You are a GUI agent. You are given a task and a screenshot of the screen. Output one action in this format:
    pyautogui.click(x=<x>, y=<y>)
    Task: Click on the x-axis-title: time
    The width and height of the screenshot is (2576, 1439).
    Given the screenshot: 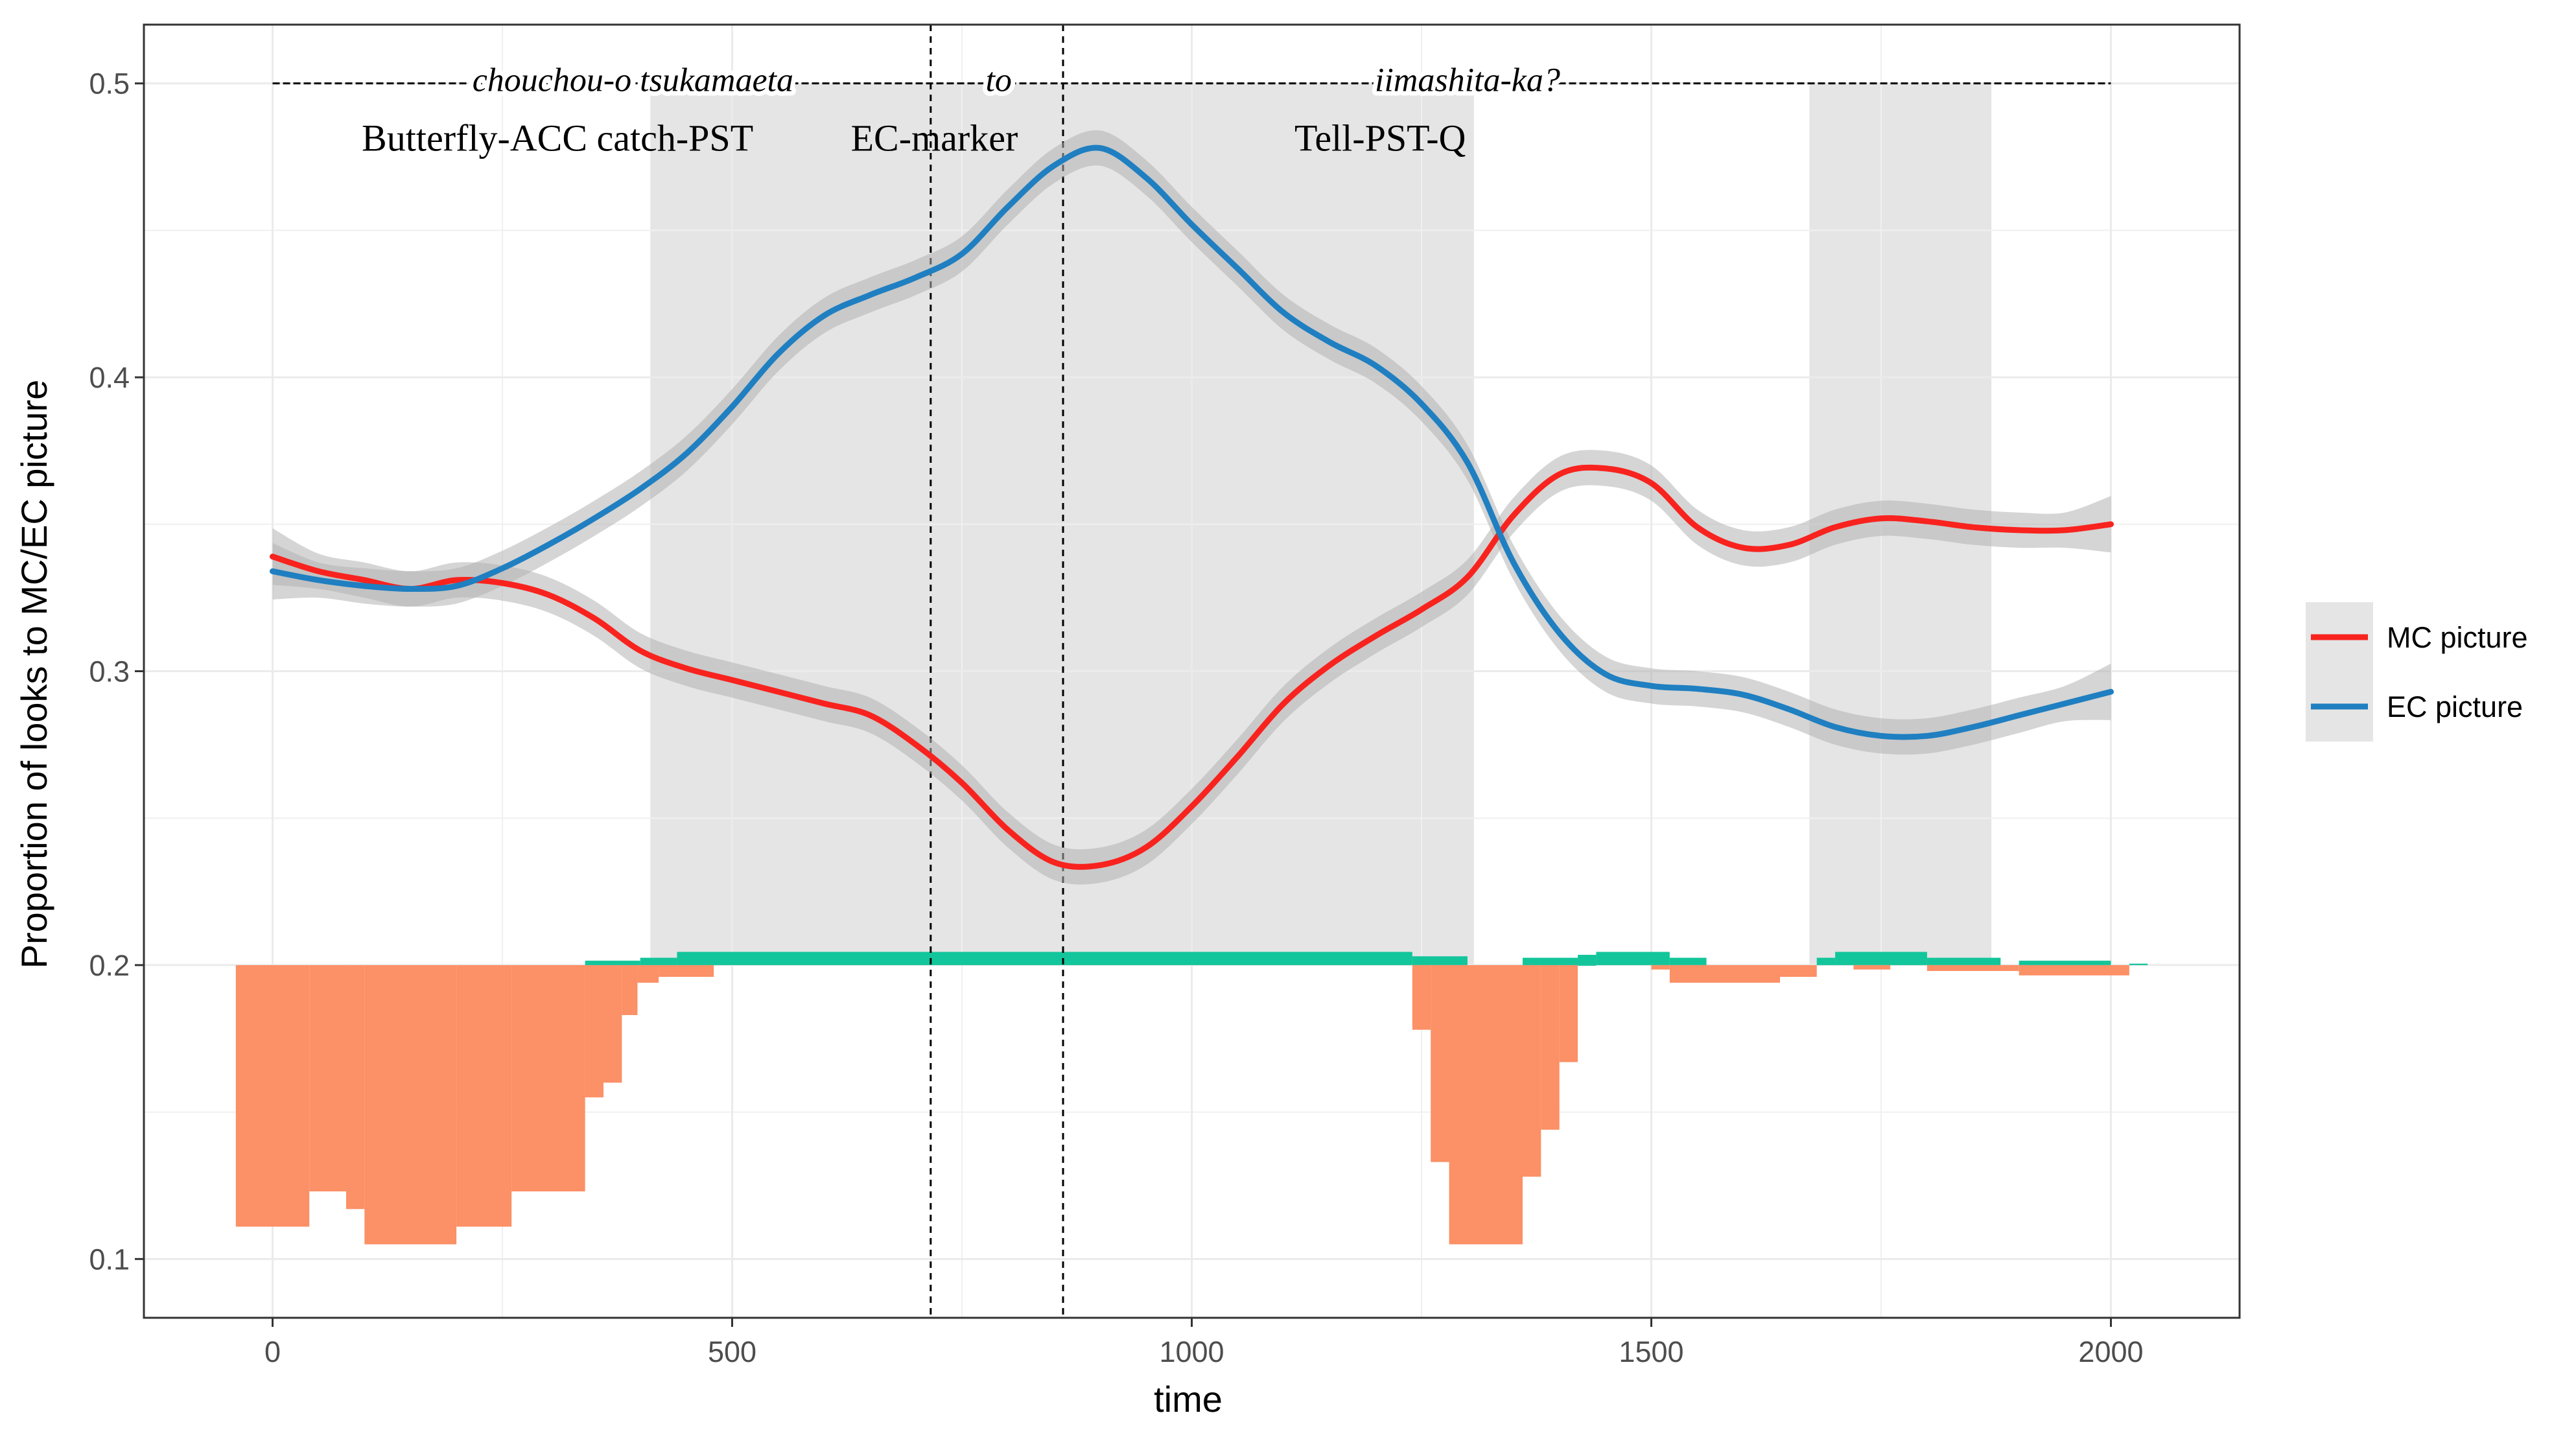 What is the action you would take?
    pyautogui.click(x=1188, y=1400)
    